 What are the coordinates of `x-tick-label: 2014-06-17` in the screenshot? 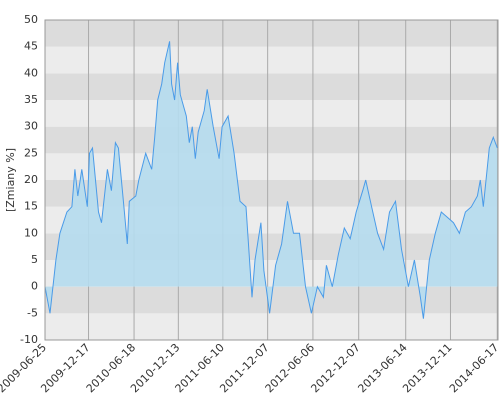 It's located at (473, 368).